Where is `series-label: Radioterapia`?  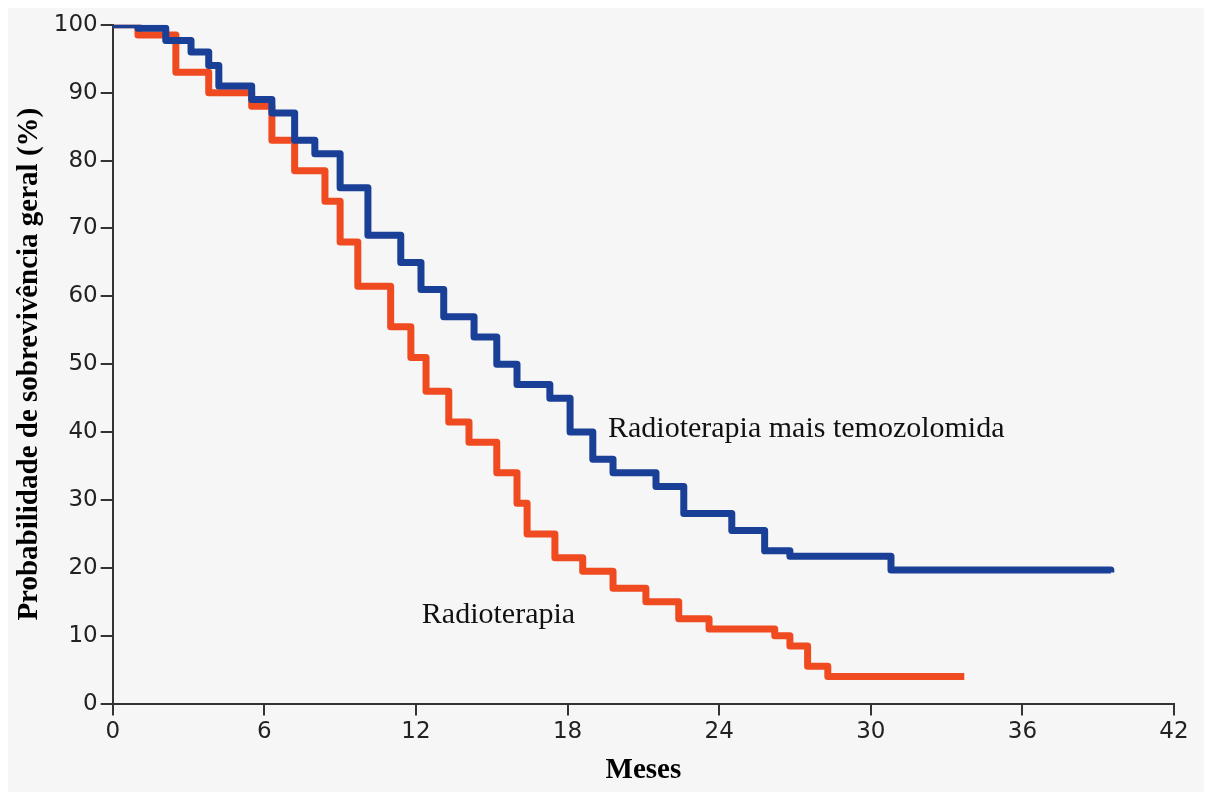
series-label: Radioterapia is located at coordinates (498, 613).